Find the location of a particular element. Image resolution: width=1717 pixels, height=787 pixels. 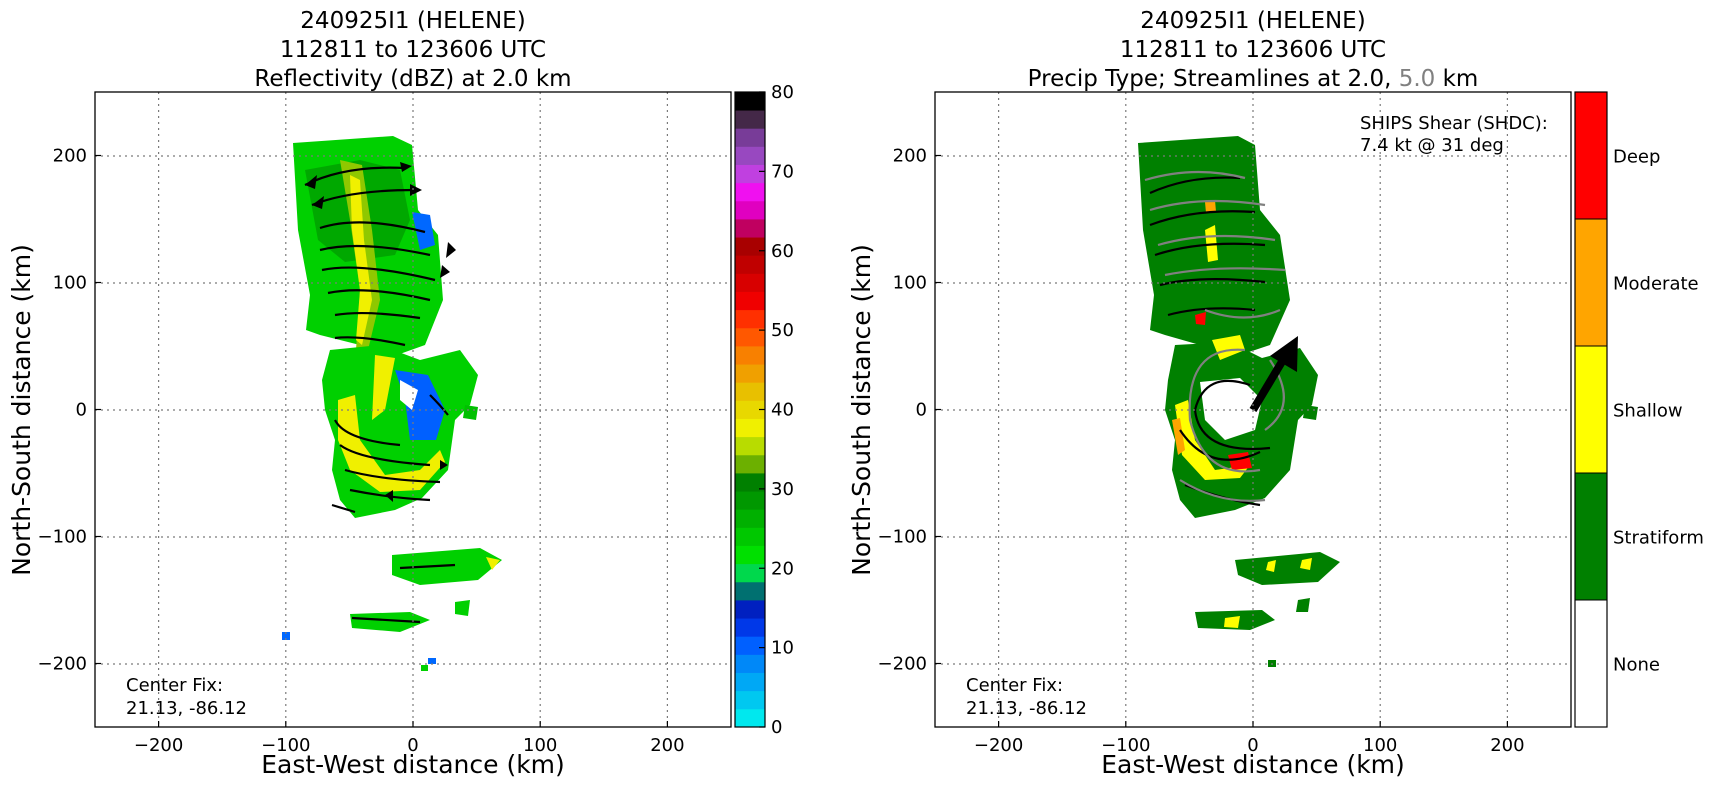

shear-vector-arrow is located at coordinates (1273, 374).